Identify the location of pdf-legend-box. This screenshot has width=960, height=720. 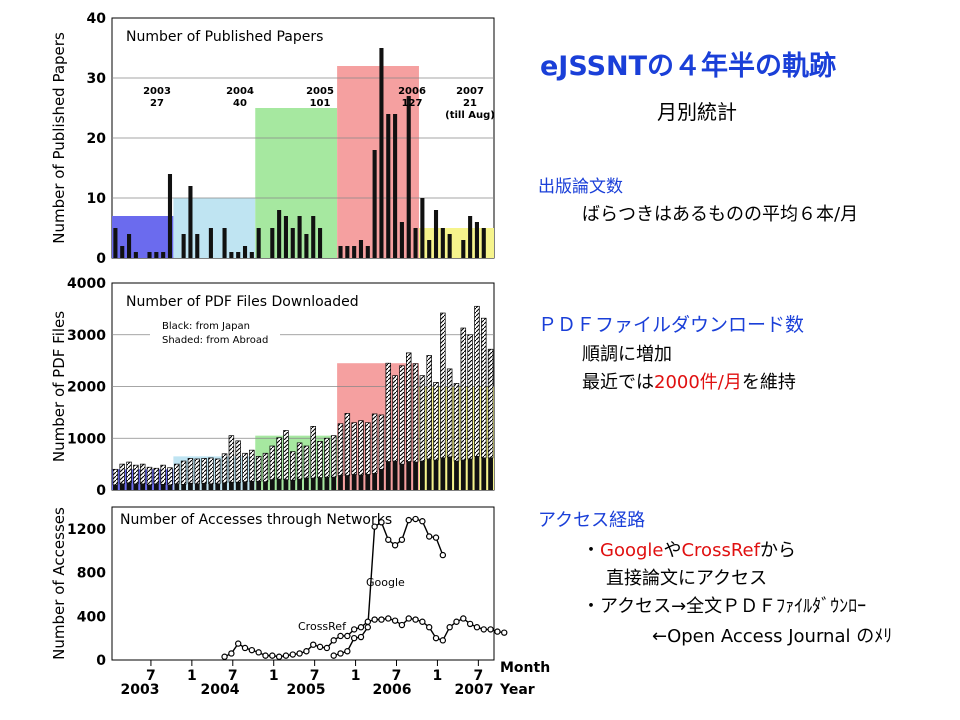
(215, 332).